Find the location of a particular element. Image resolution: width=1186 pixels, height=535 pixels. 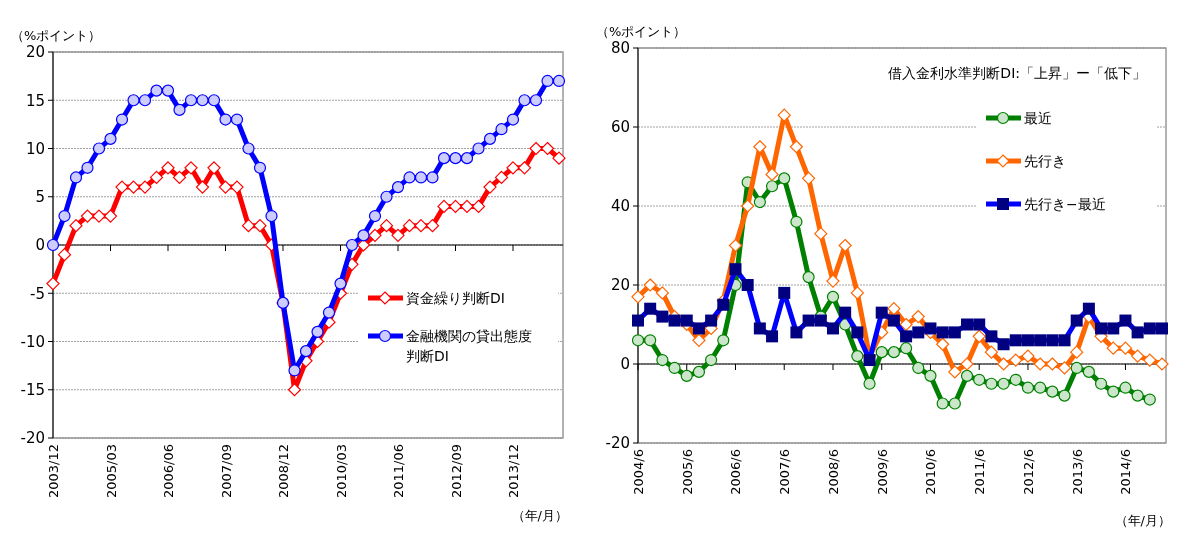

x-tick-label: 2012/6 is located at coordinates (1028, 472).